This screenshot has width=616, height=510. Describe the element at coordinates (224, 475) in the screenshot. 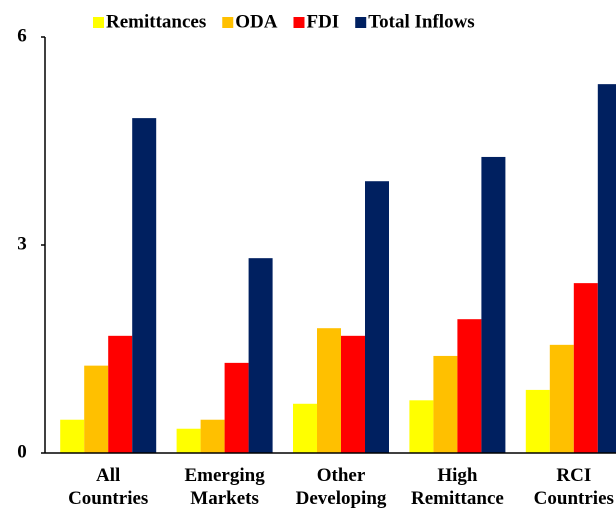

I see `x-tick-label-line: Emerging` at that location.